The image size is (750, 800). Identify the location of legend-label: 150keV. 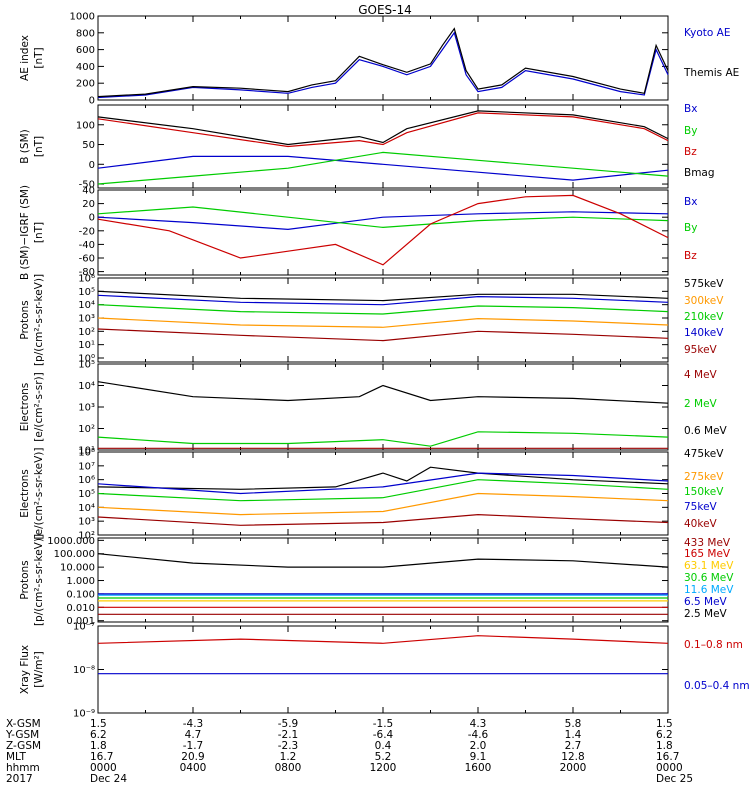
(704, 492).